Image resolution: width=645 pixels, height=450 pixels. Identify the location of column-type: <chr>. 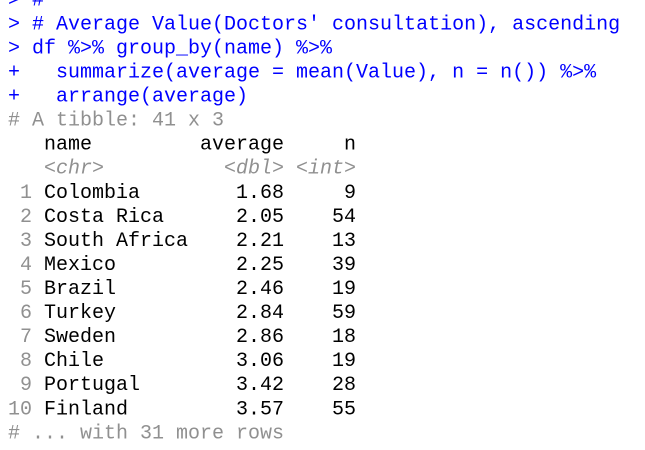
(74, 169).